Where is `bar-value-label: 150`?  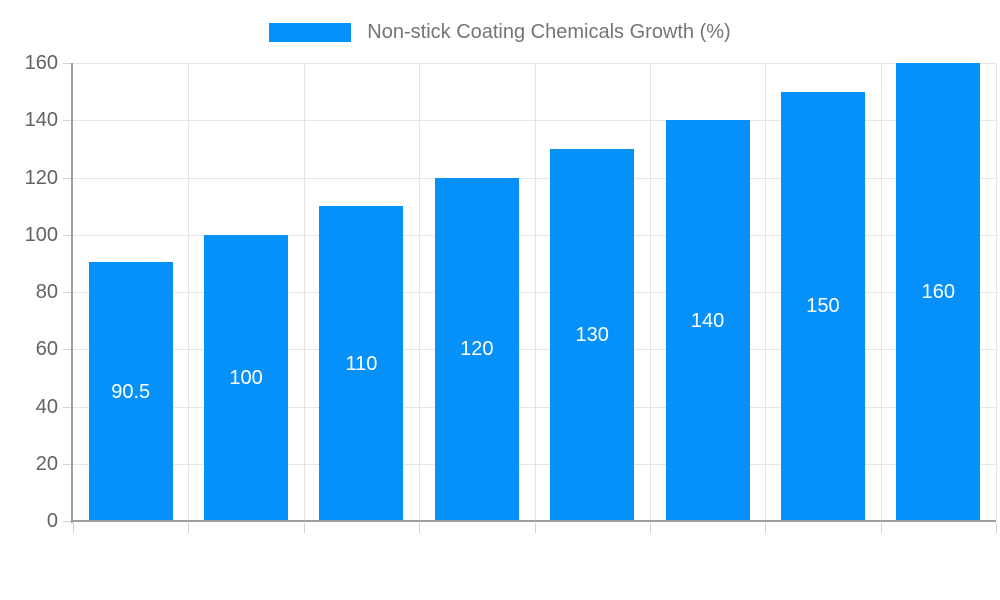
bar-value-label: 150 is located at coordinates (823, 306).